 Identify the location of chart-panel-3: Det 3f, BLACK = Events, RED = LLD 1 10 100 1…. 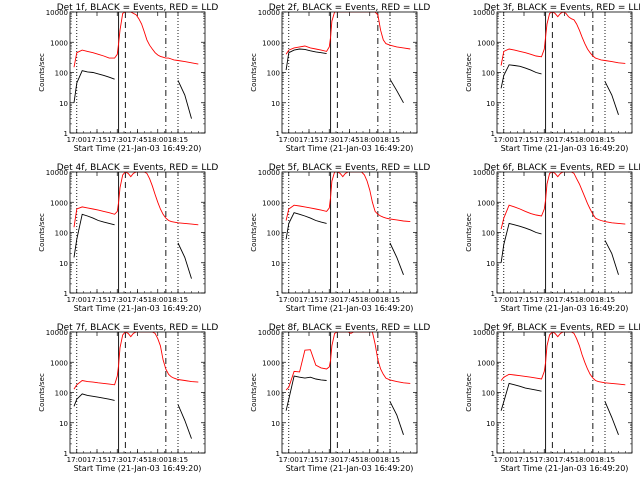
(552, 78).